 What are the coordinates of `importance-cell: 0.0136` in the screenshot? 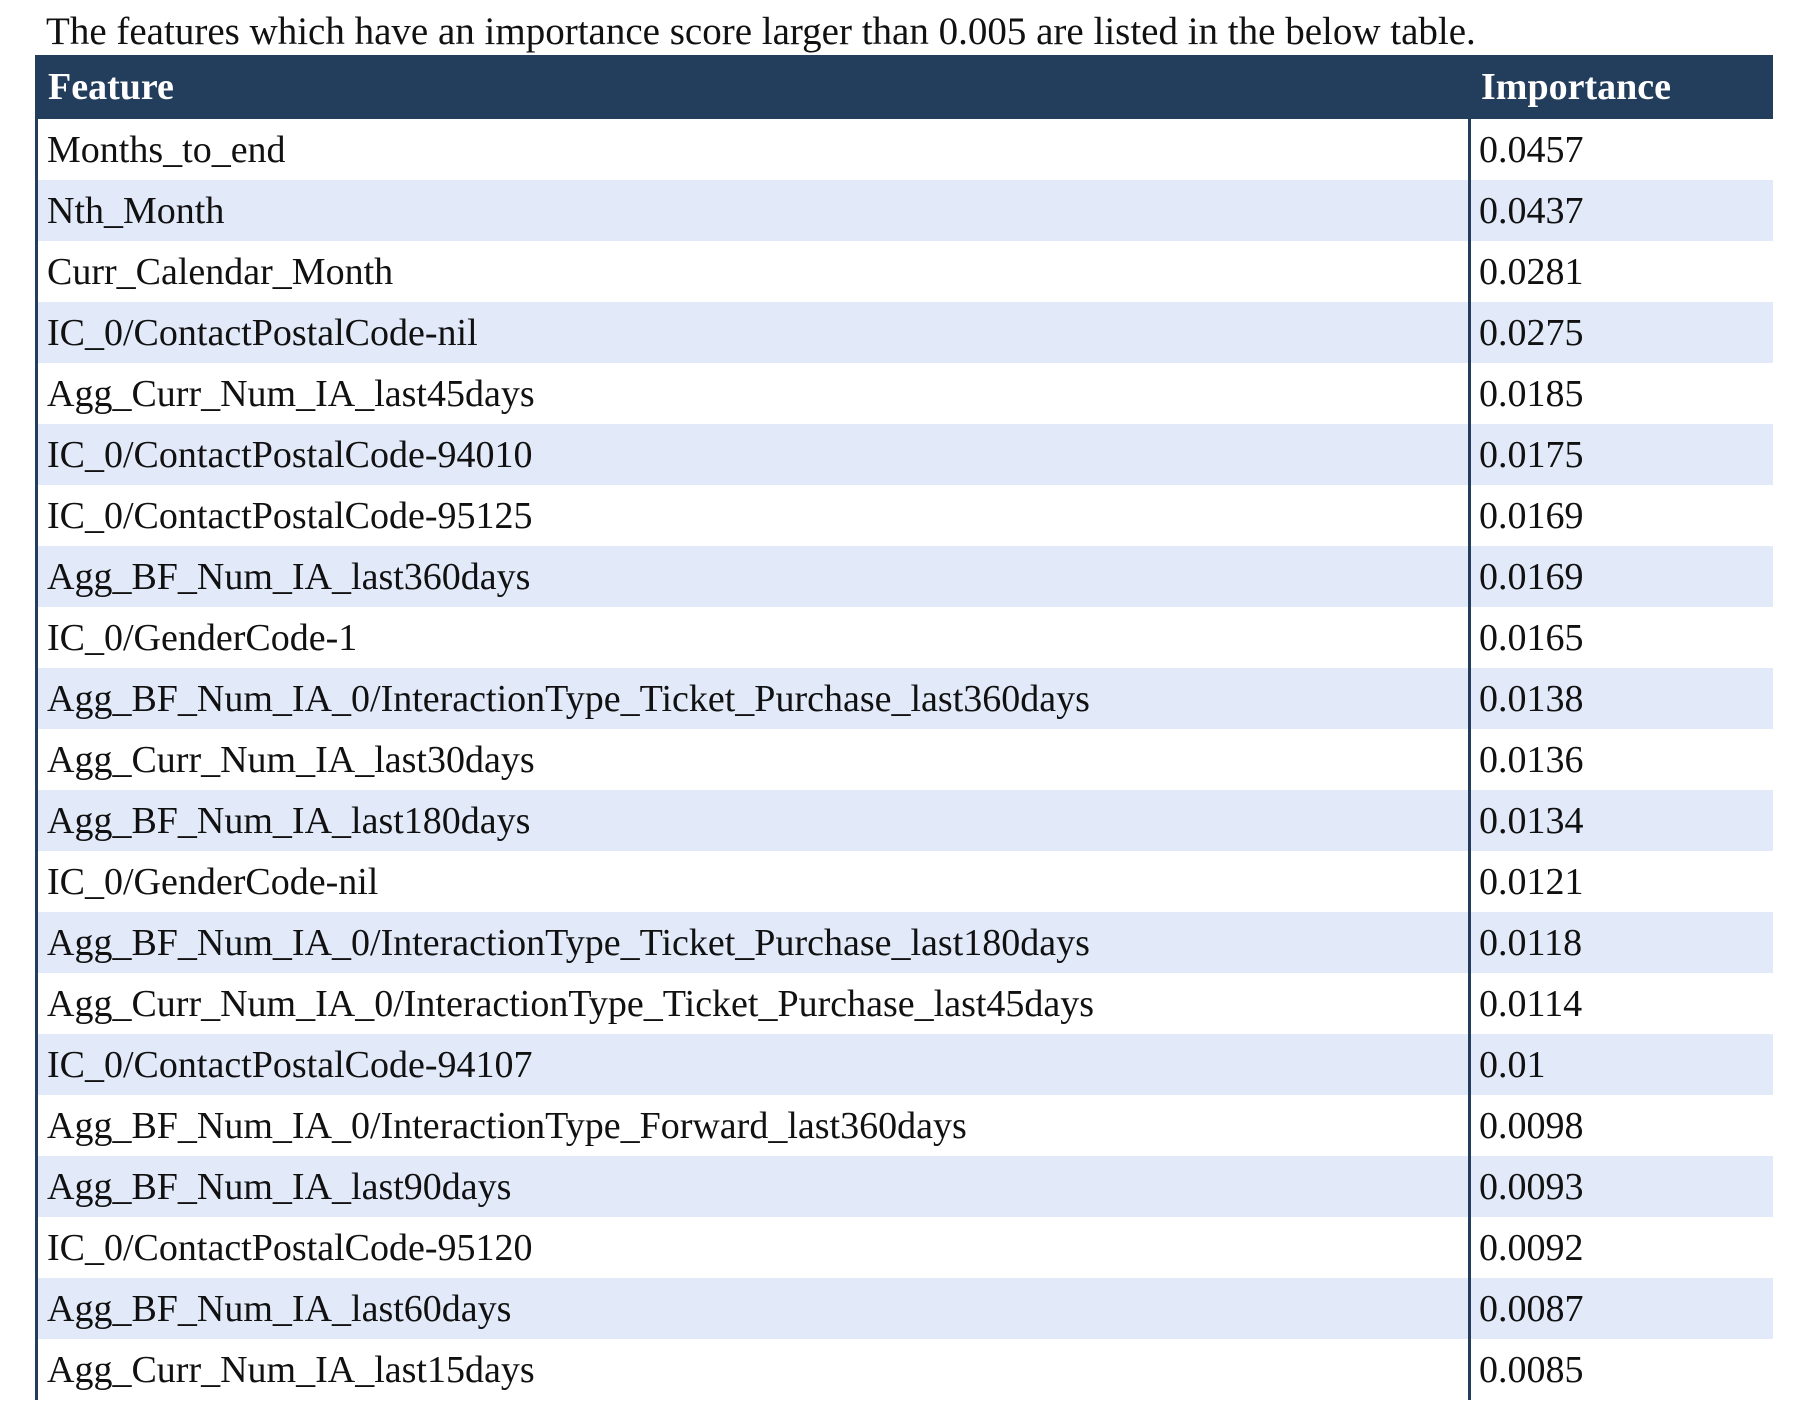 It's located at (1620, 759).